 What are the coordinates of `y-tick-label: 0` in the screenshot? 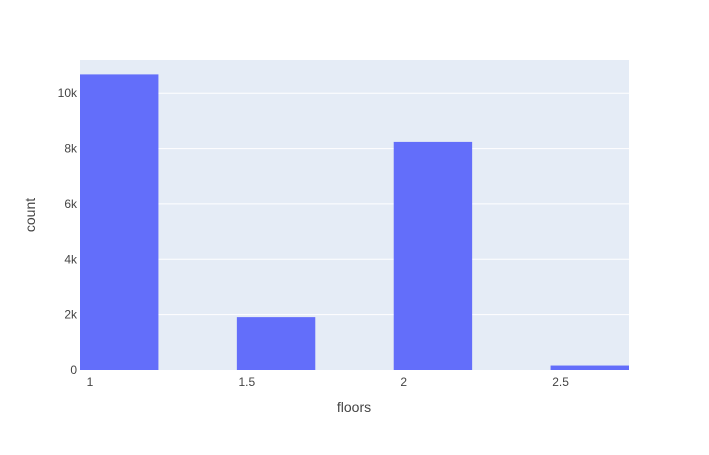 It's located at (73, 370).